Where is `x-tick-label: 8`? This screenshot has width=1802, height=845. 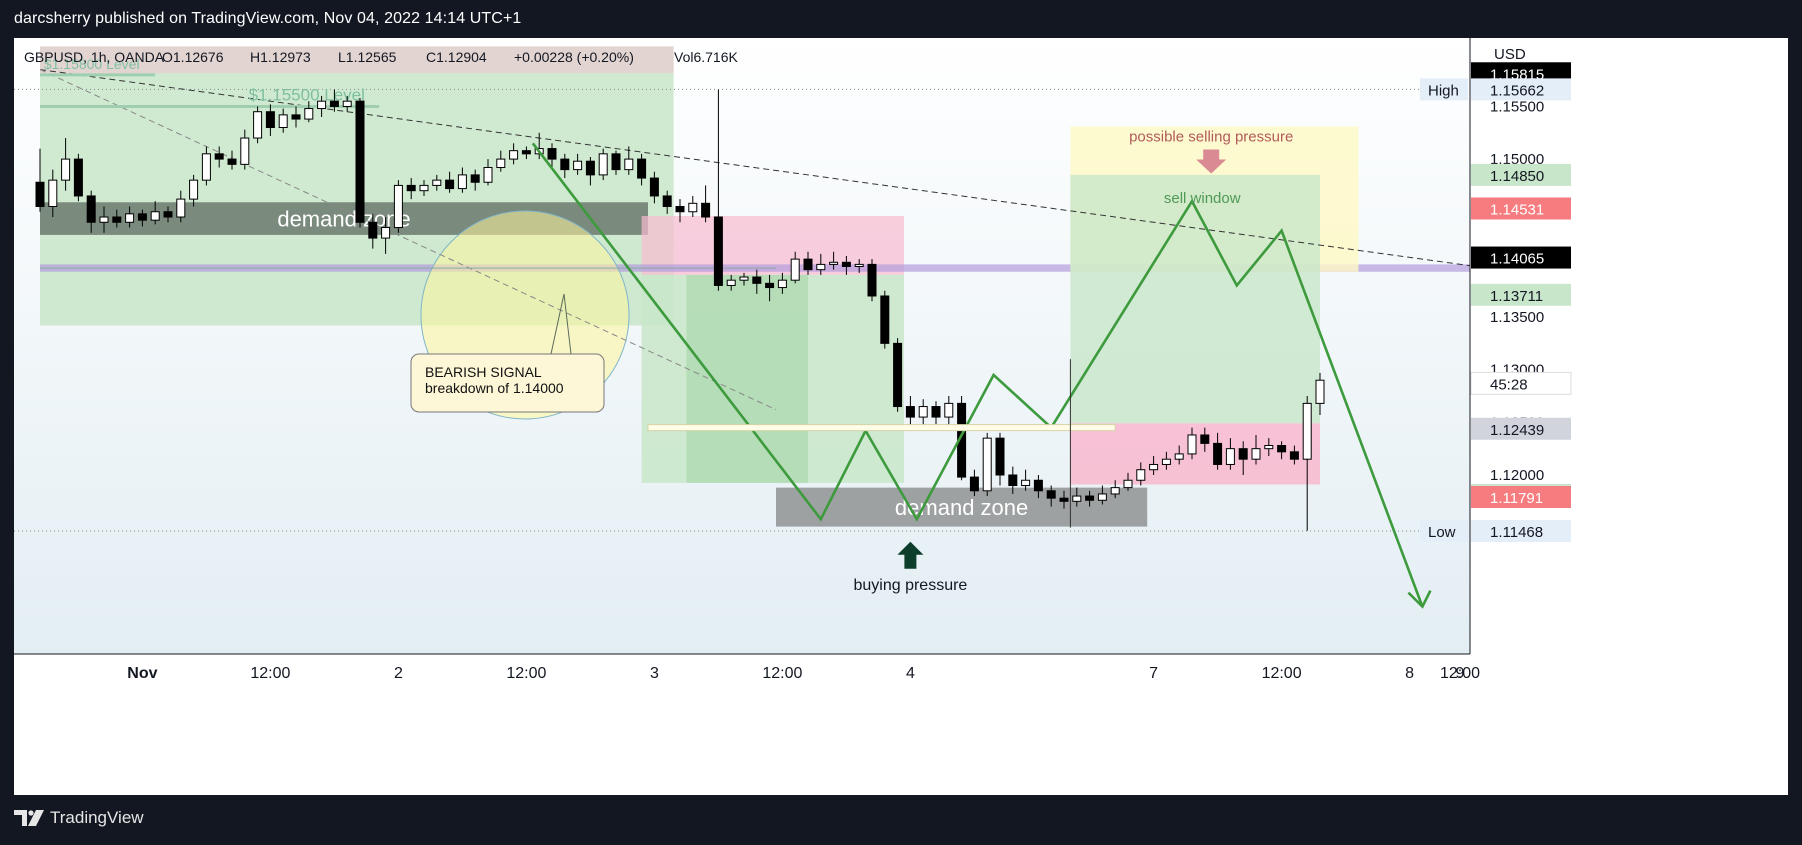 x-tick-label: 8 is located at coordinates (1409, 673).